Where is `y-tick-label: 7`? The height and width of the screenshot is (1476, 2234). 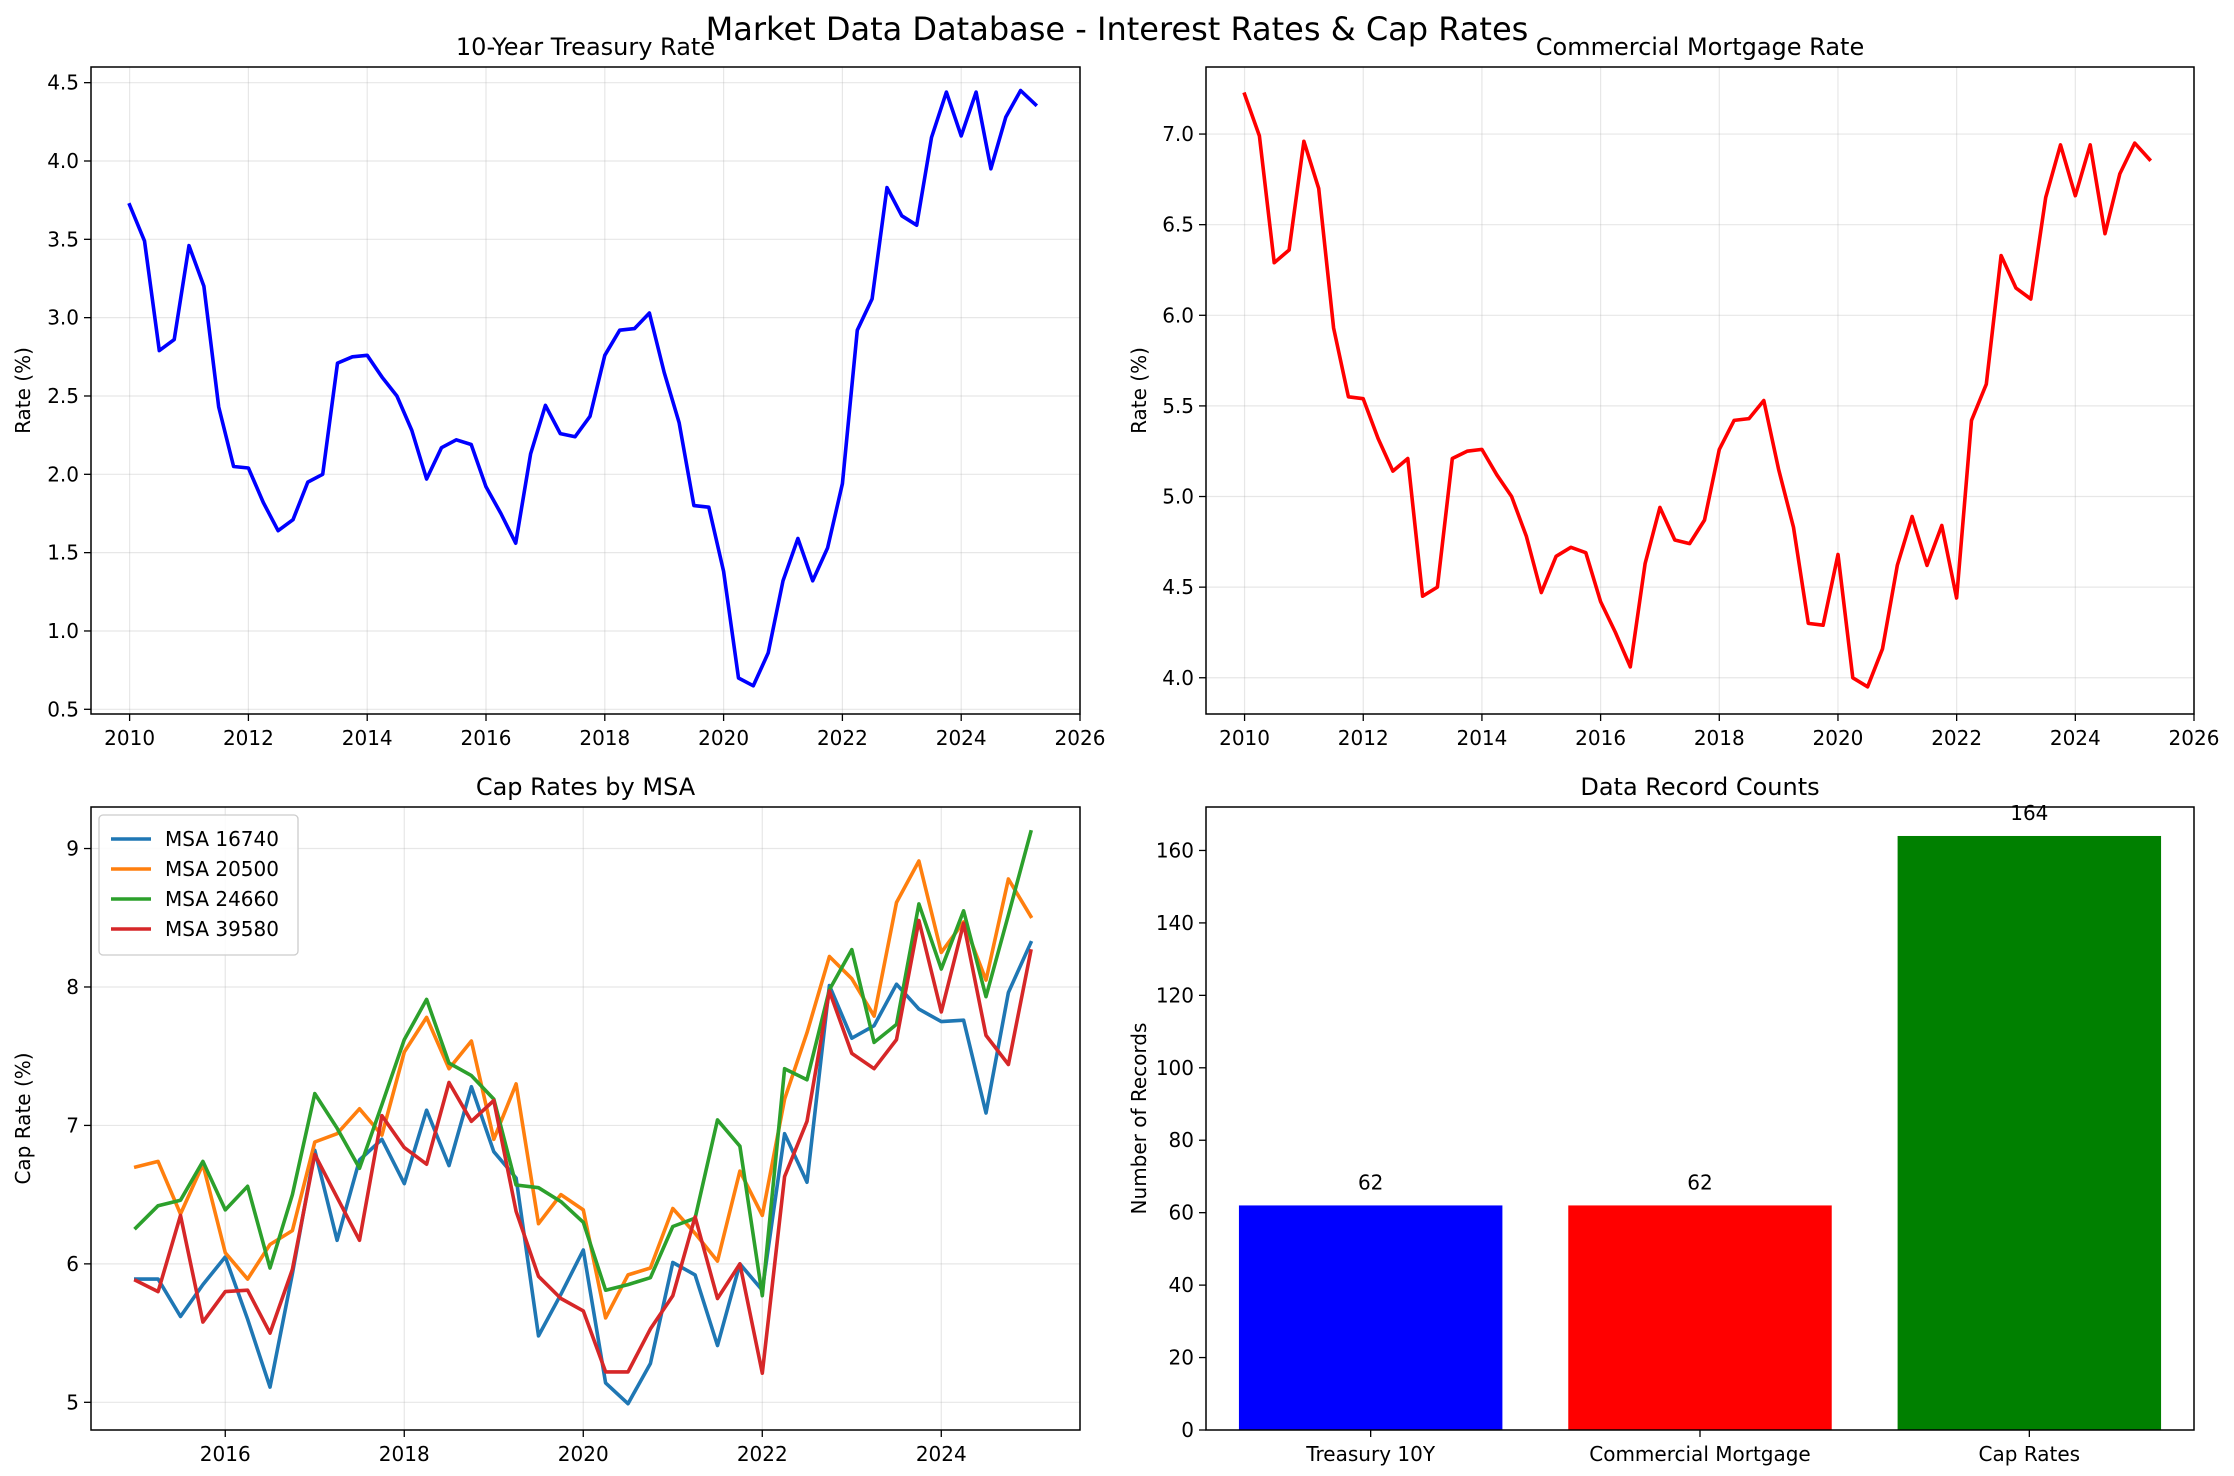
y-tick-label: 7 is located at coordinates (72, 1125).